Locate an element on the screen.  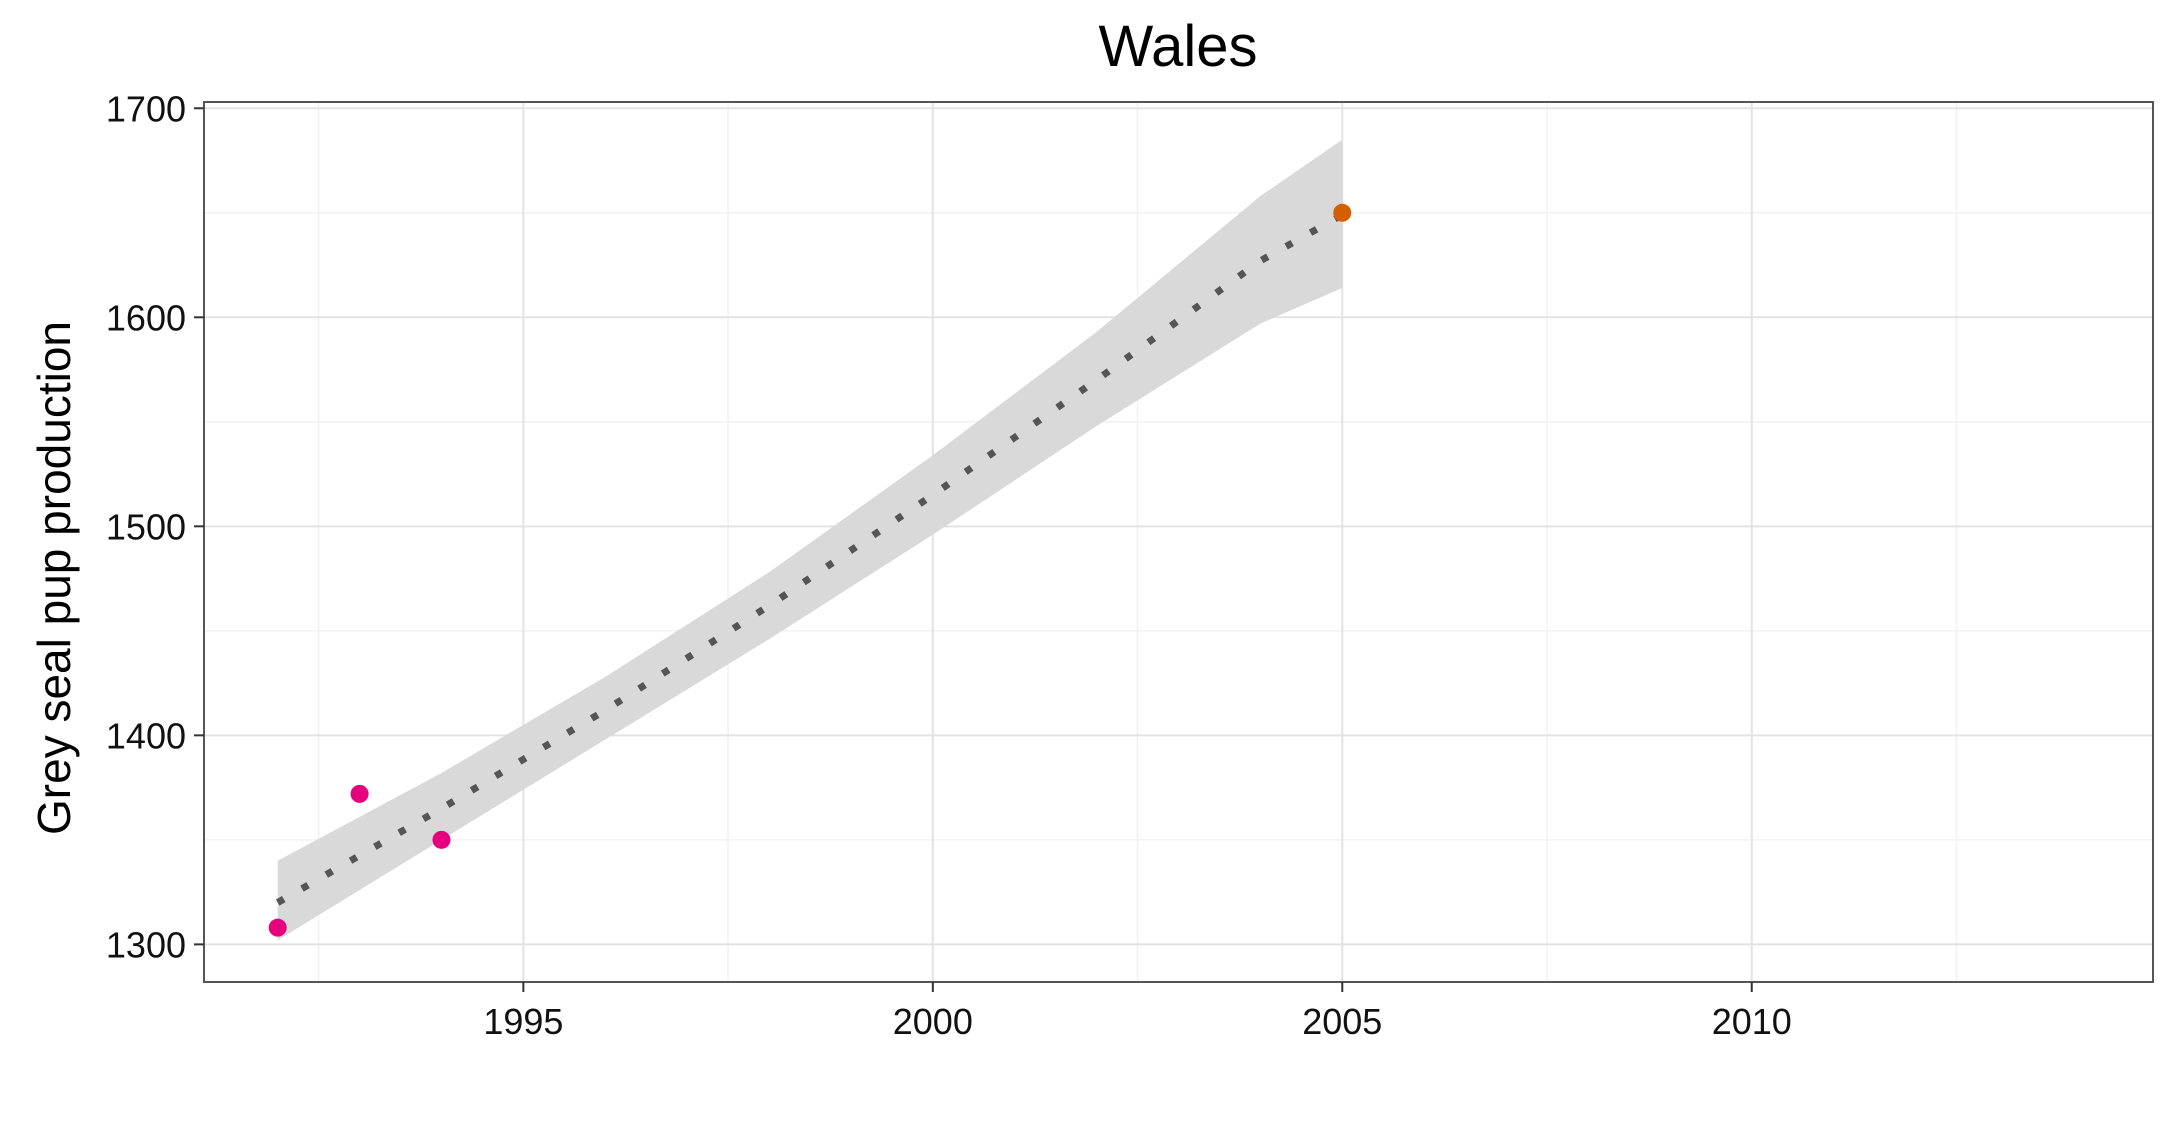
x-tick-label: 2010 is located at coordinates (1752, 1021).